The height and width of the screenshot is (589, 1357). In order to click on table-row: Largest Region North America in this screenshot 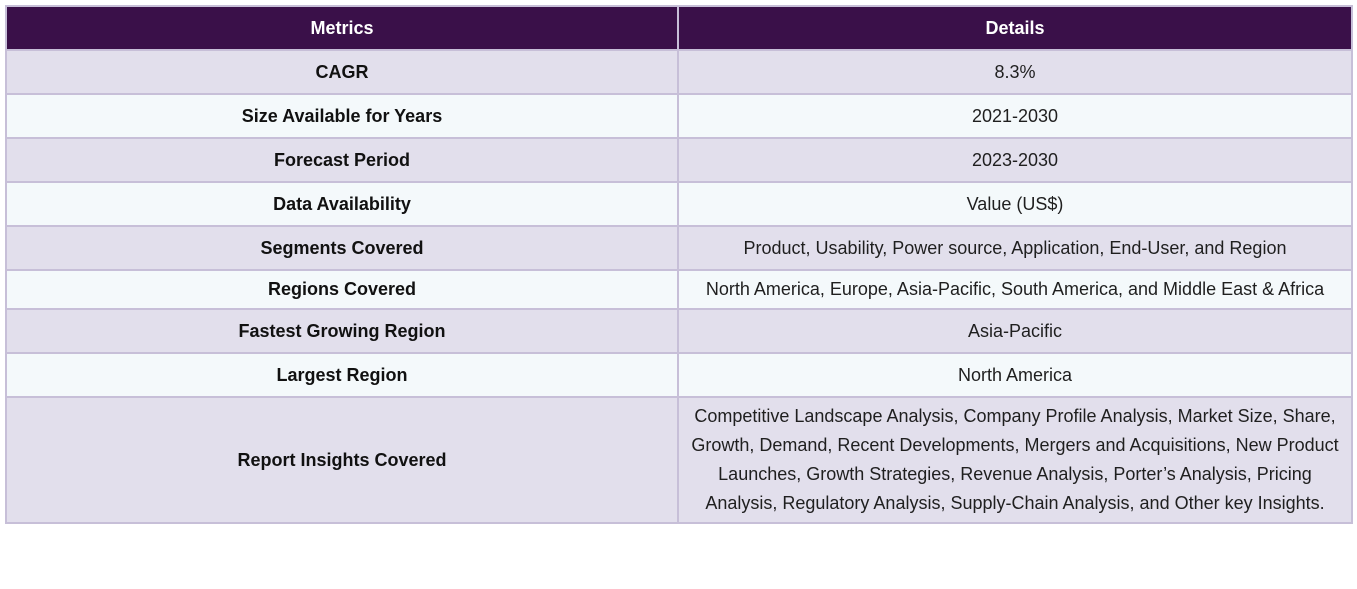, I will do `click(679, 375)`.